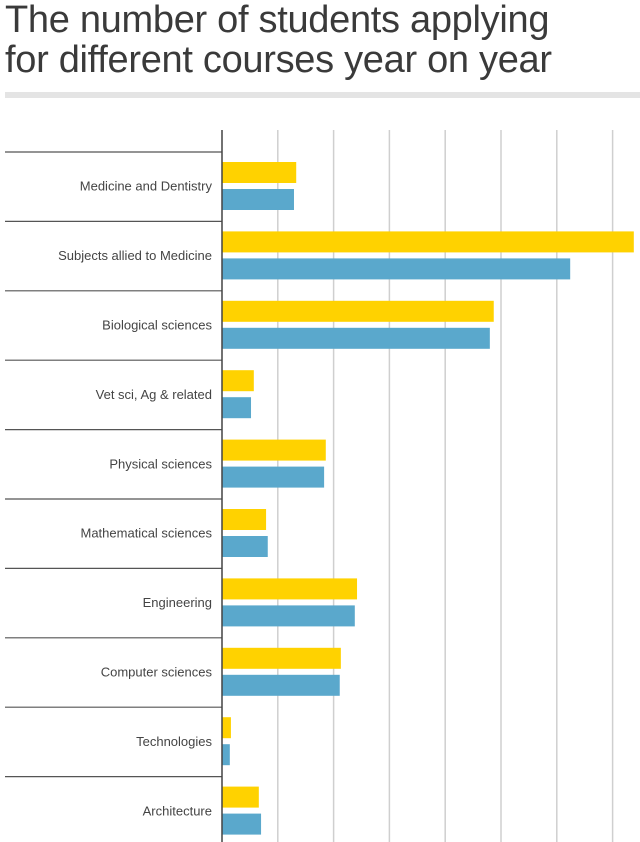 The height and width of the screenshot is (842, 640). What do you see at coordinates (322, 95) in the screenshot?
I see `title-divider` at bounding box center [322, 95].